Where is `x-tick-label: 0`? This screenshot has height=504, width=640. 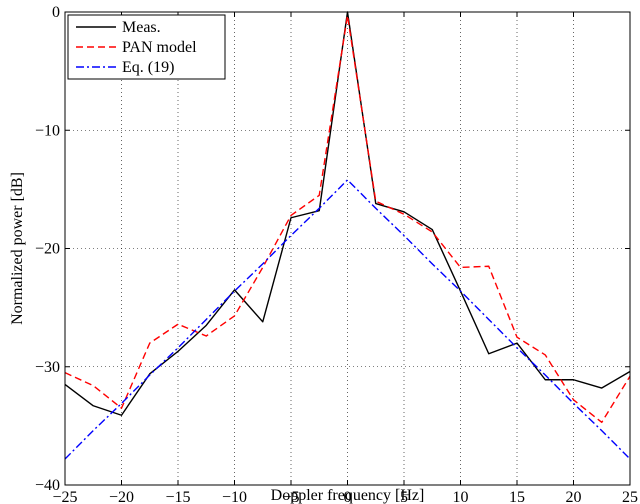 x-tick-label: 0 is located at coordinates (348, 496).